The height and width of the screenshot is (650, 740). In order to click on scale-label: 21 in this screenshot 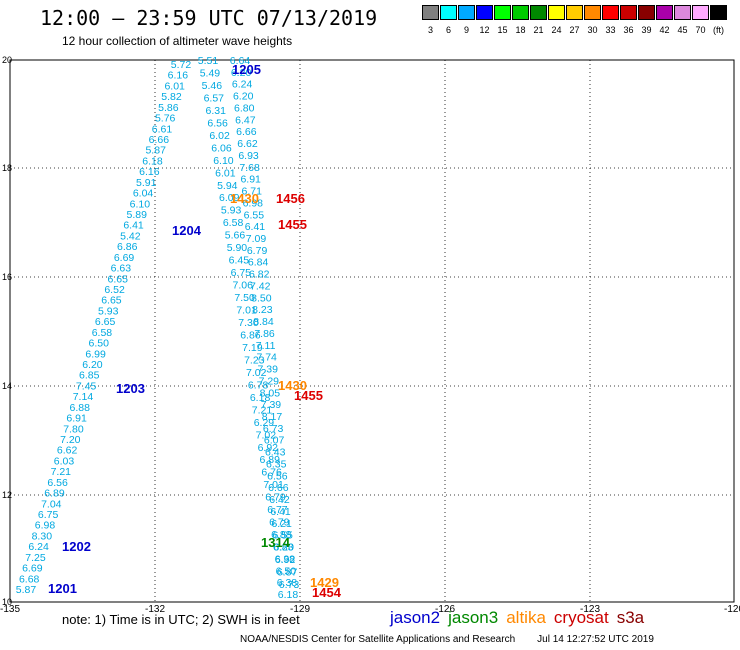, I will do `click(538, 30)`.